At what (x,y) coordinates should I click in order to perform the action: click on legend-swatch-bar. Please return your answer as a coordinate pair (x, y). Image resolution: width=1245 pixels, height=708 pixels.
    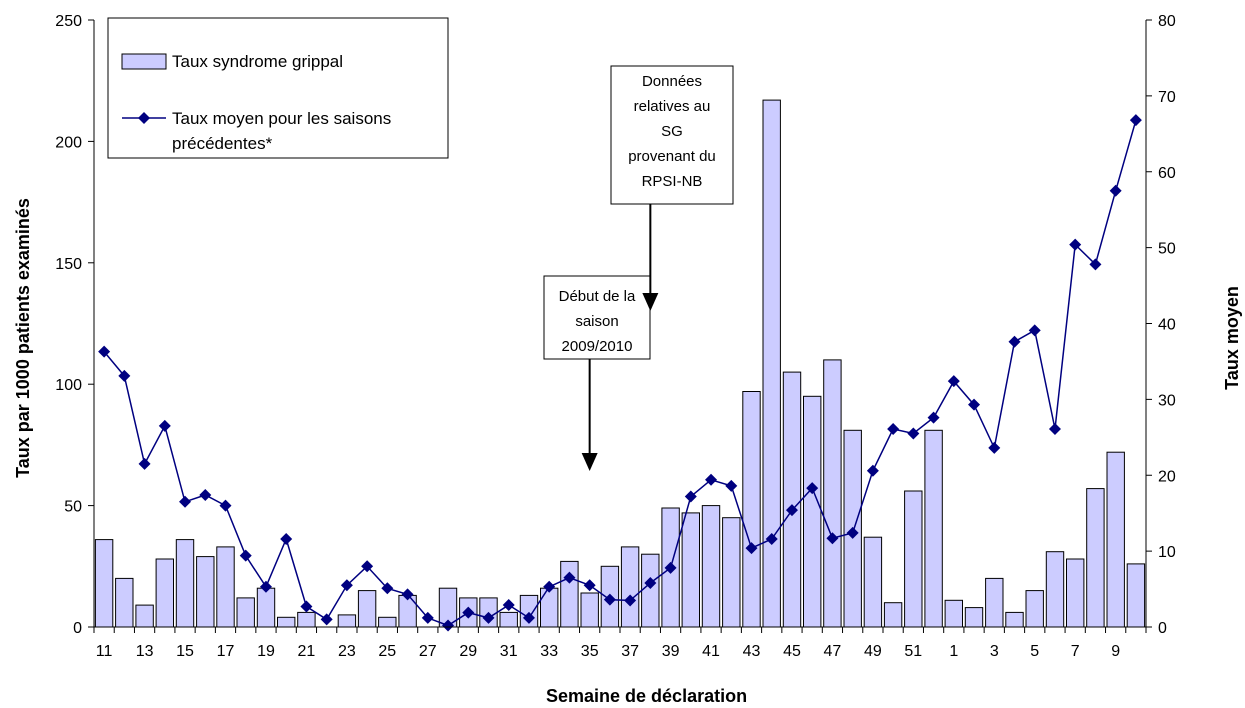
    Looking at the image, I should click on (144, 61).